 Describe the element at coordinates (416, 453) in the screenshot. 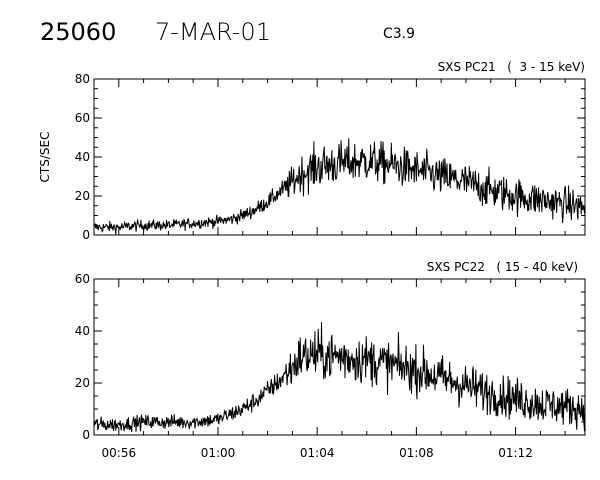

I see `xtick-label: 01:08` at that location.